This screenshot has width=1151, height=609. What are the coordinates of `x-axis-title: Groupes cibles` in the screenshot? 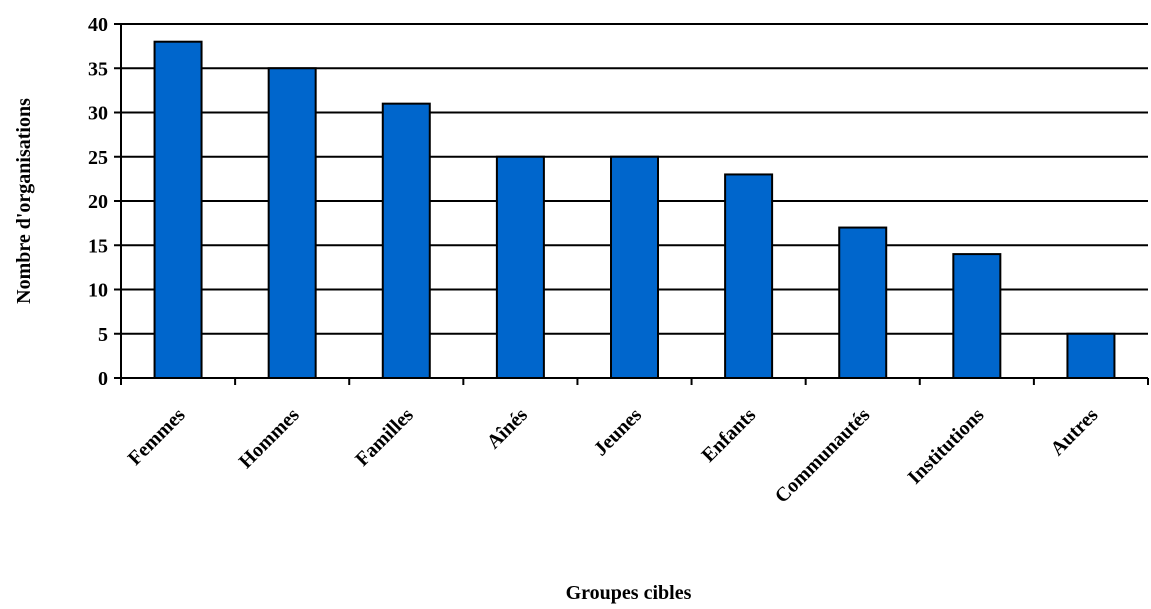 It's located at (629, 593).